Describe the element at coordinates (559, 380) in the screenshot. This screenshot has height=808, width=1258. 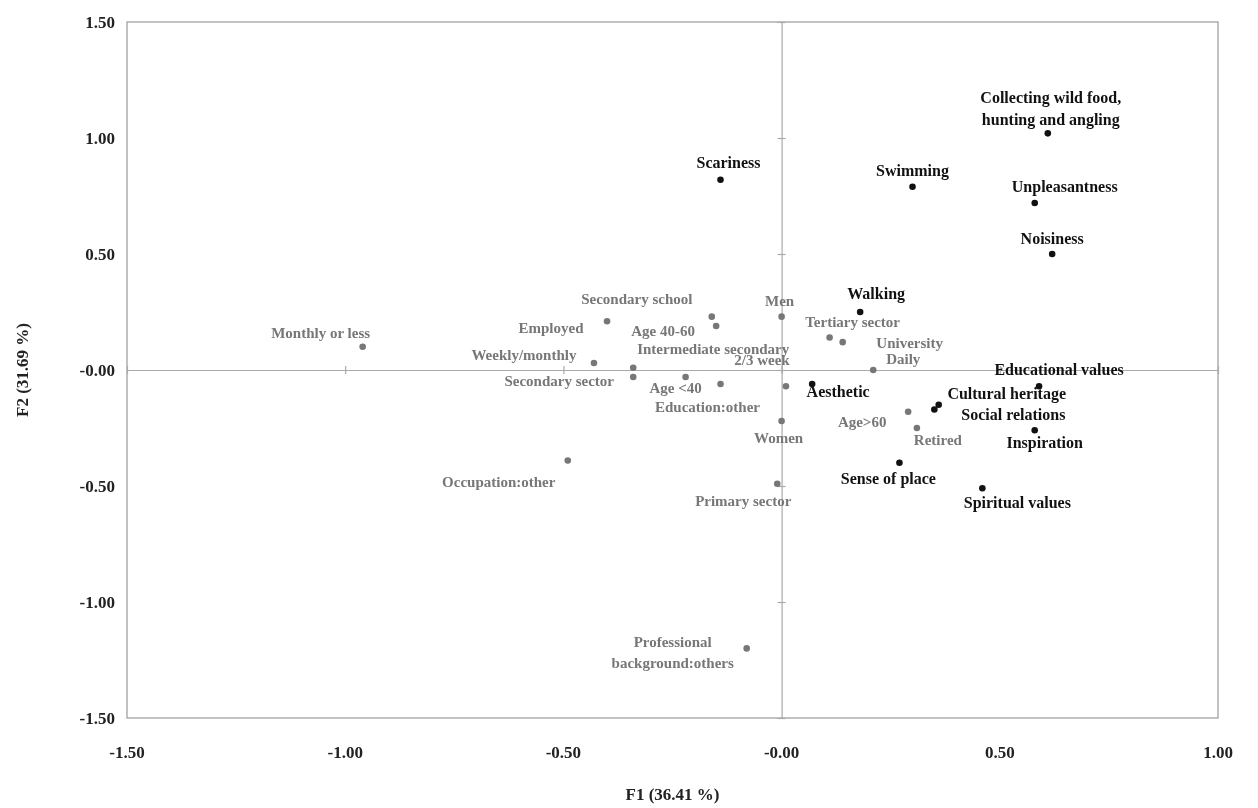
I see `annotation: Secondary sector` at that location.